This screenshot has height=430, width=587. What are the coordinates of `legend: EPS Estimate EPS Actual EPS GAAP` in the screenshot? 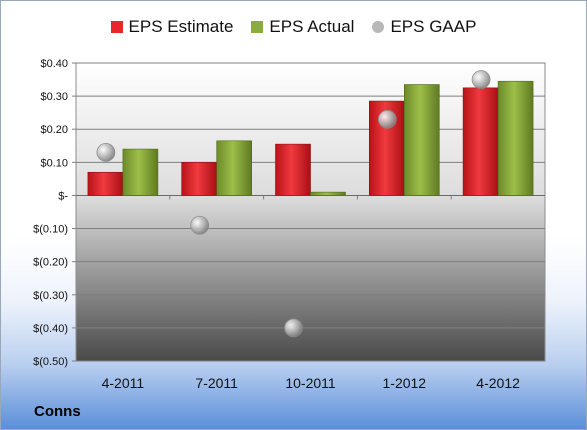 It's located at (293, 27).